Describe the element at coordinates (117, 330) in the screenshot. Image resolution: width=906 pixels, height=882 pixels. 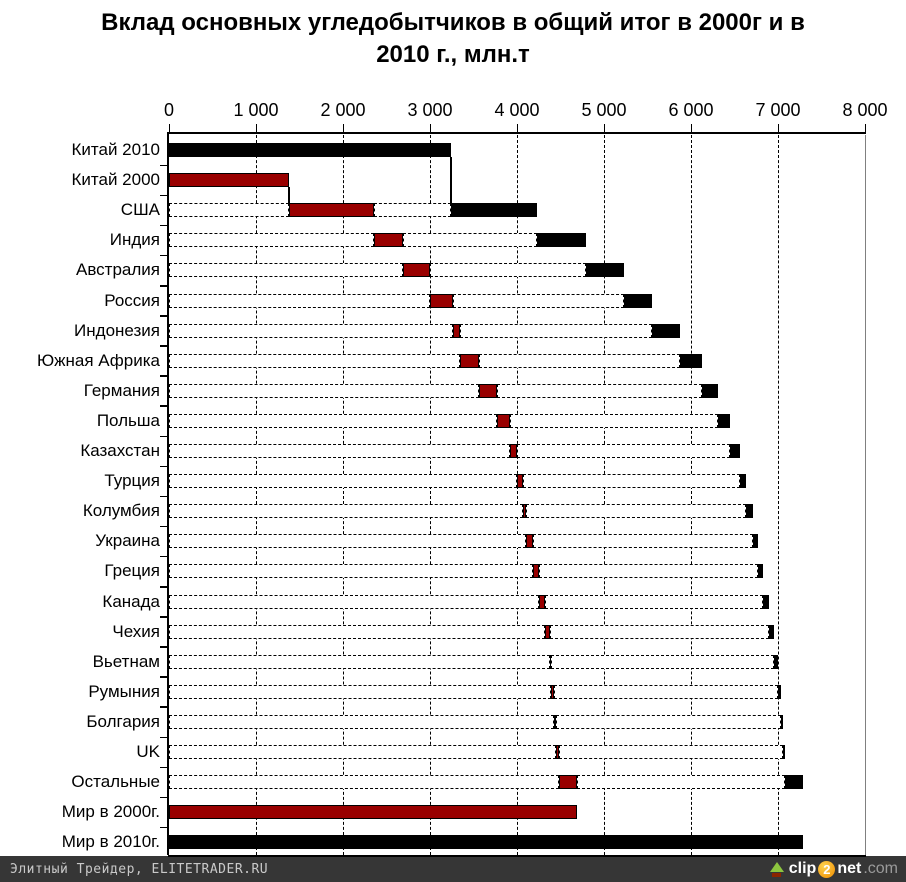
I see `category-label: Индонезия` at that location.